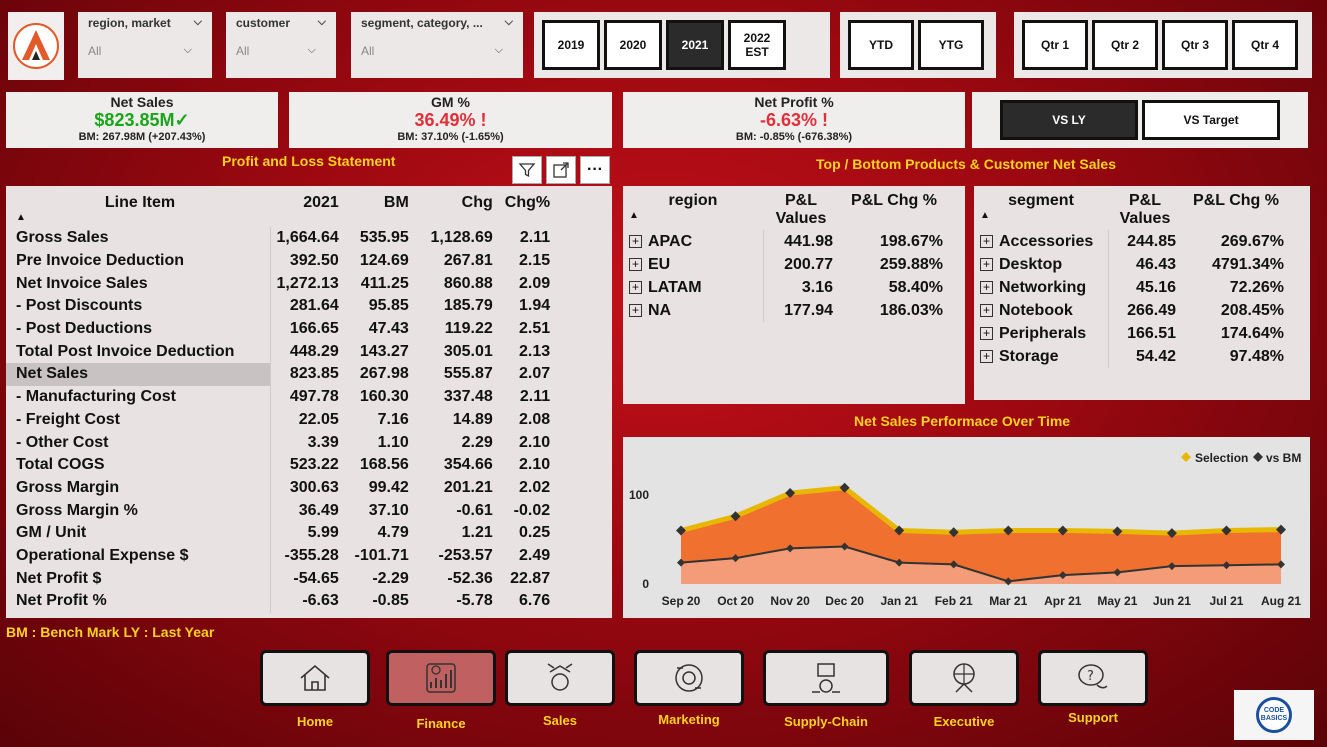 The height and width of the screenshot is (747, 1327). What do you see at coordinates (1132, 287) in the screenshot?
I see `segment-row-networking: + Networking 45.16 72.26%` at bounding box center [1132, 287].